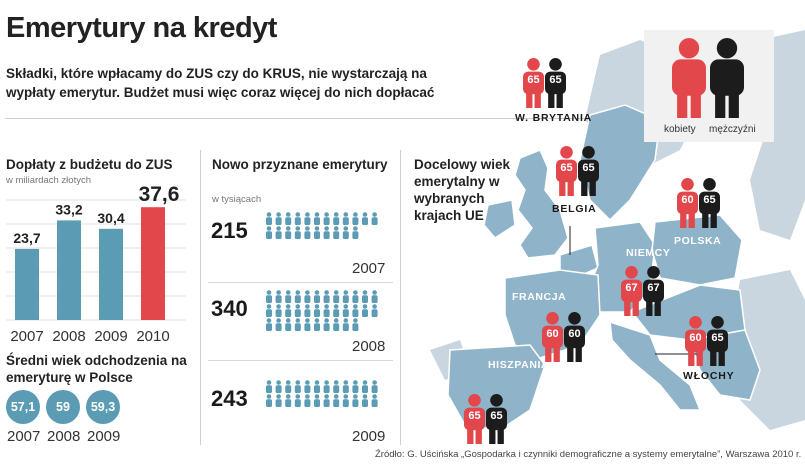 This screenshot has height=466, width=805. I want to click on bar-2010, so click(153, 263).